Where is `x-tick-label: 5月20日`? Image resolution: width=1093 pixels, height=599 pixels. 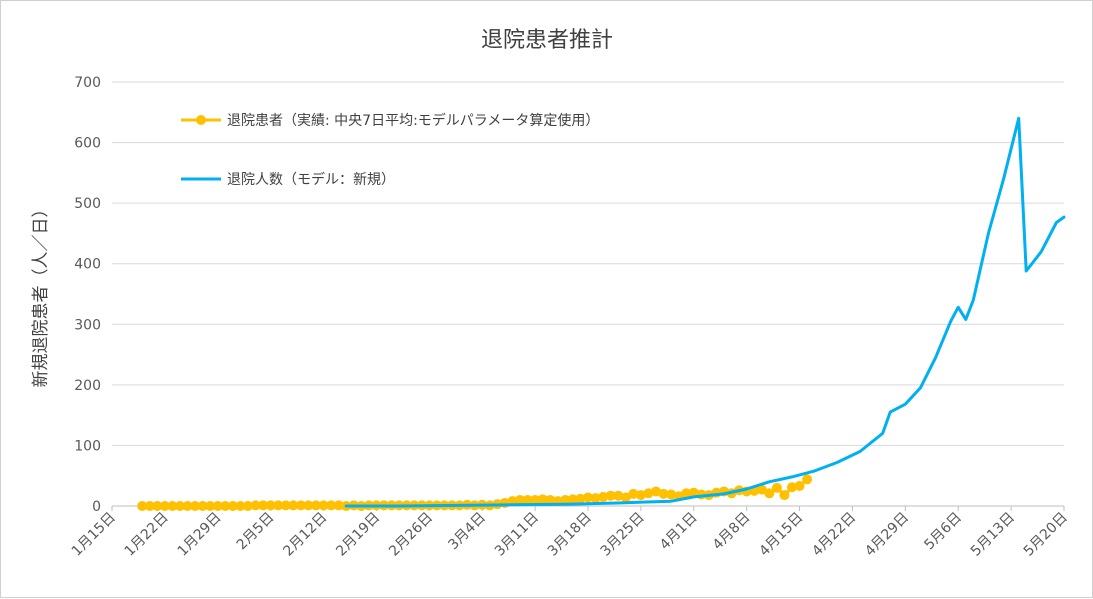 x-tick-label: 5月20日 is located at coordinates (1046, 535).